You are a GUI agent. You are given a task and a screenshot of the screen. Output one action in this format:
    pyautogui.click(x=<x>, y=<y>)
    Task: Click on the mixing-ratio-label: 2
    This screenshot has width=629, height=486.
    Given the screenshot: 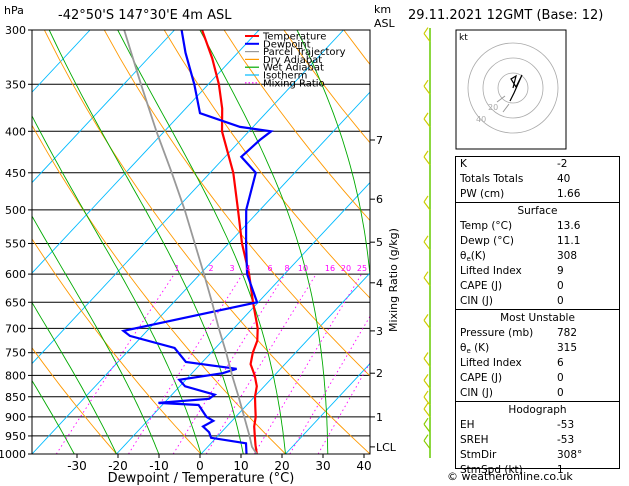 What is the action you would take?
    pyautogui.click(x=210, y=268)
    